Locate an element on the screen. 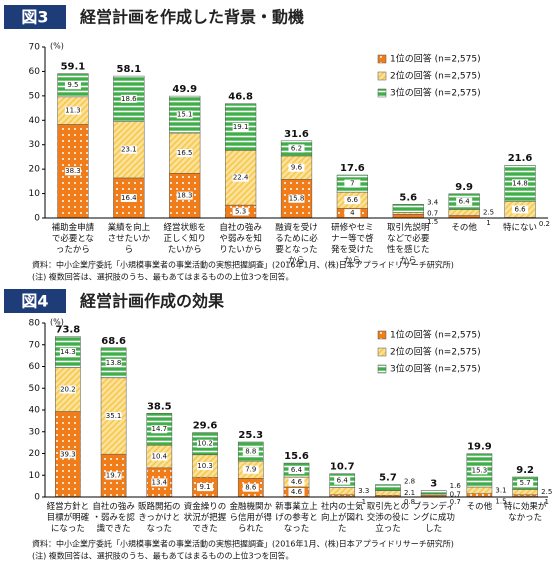 The height and width of the screenshot is (561, 557). x-tick-label: その他 is located at coordinates (464, 227).